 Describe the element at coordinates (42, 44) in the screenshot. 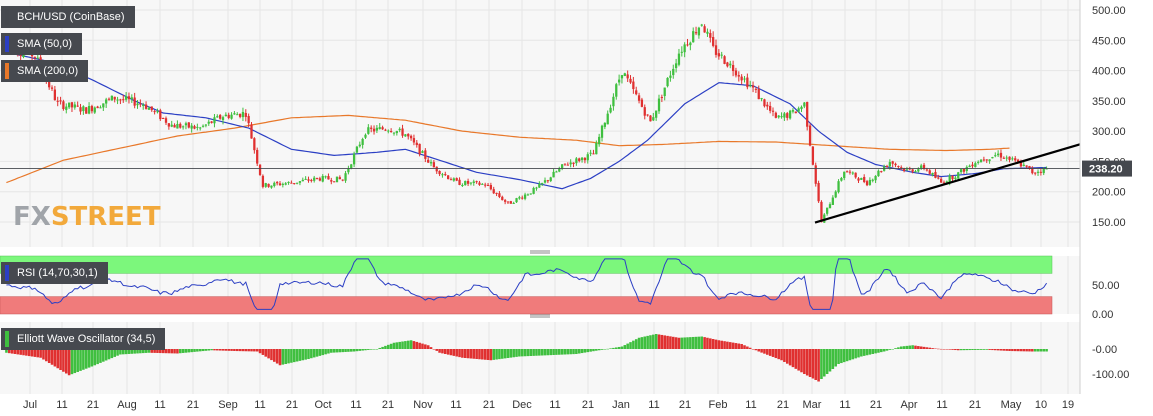

I see `sma50-legend: SMA (50,0)` at that location.